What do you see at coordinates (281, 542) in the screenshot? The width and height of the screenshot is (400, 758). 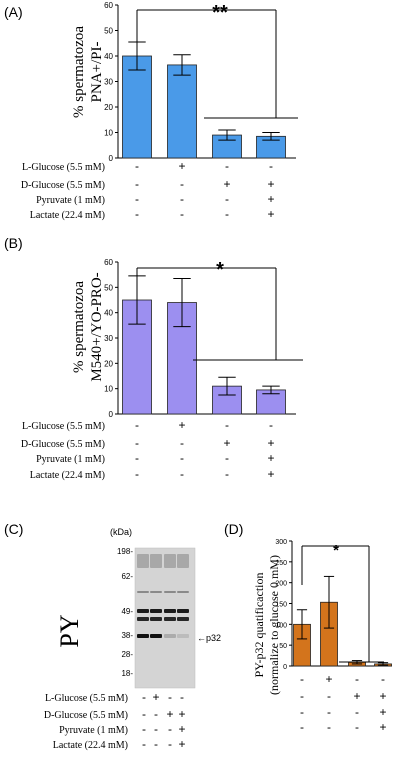 I see `y-tick-label-d-6: 300` at bounding box center [281, 542].